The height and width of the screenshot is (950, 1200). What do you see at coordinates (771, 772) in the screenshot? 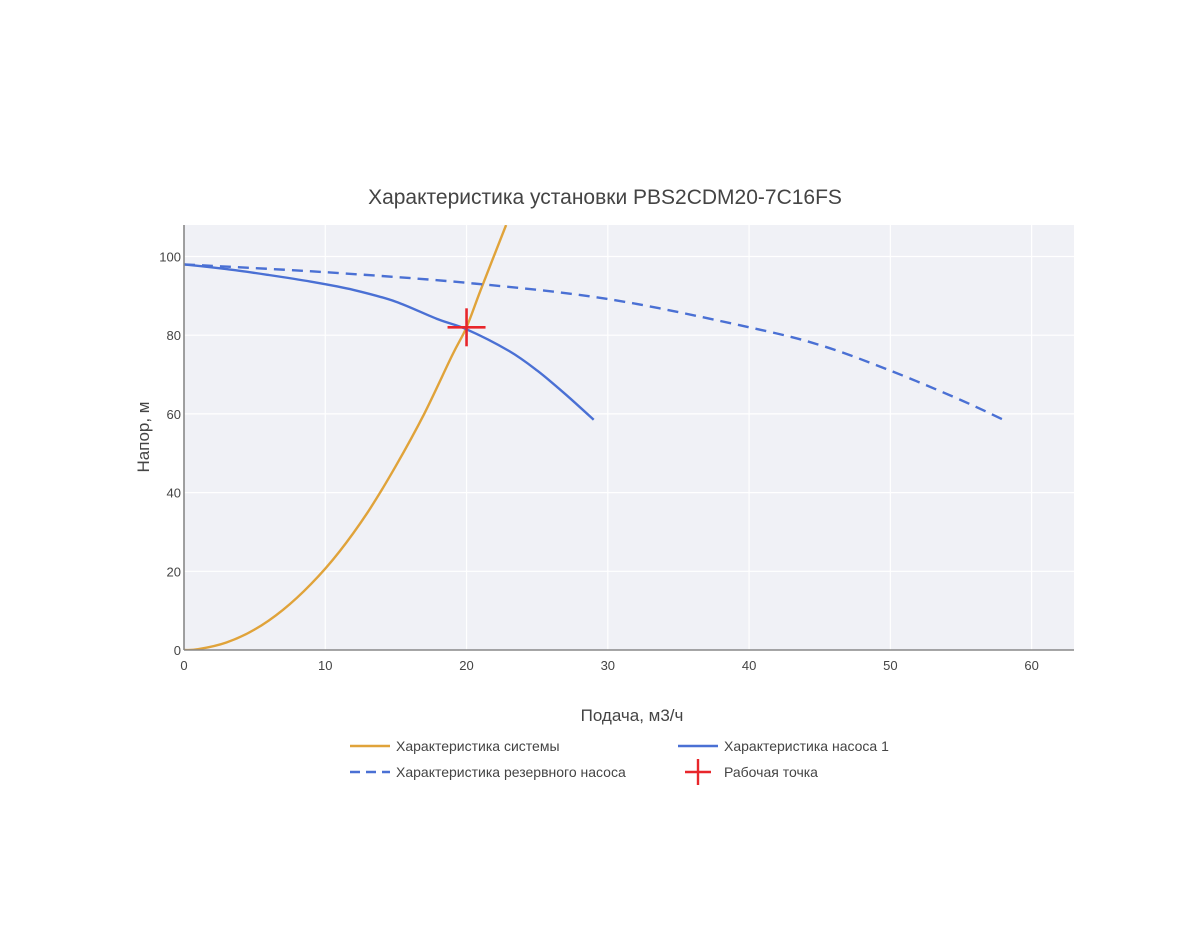
I see `legend-label: Рабочая точка` at bounding box center [771, 772].